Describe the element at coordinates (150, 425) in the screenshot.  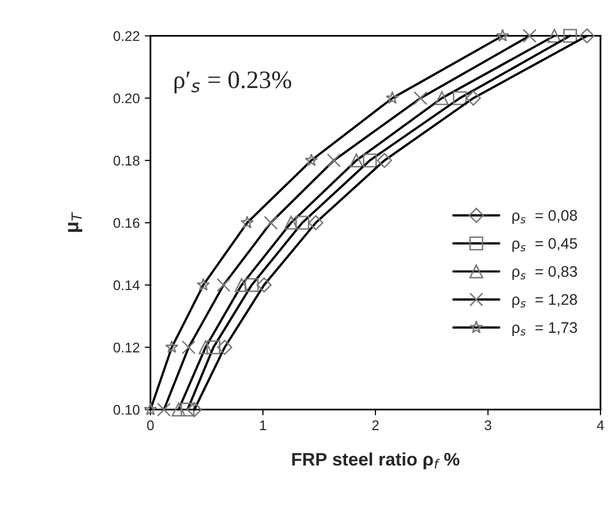
I see `x-tick-label: 0` at that location.